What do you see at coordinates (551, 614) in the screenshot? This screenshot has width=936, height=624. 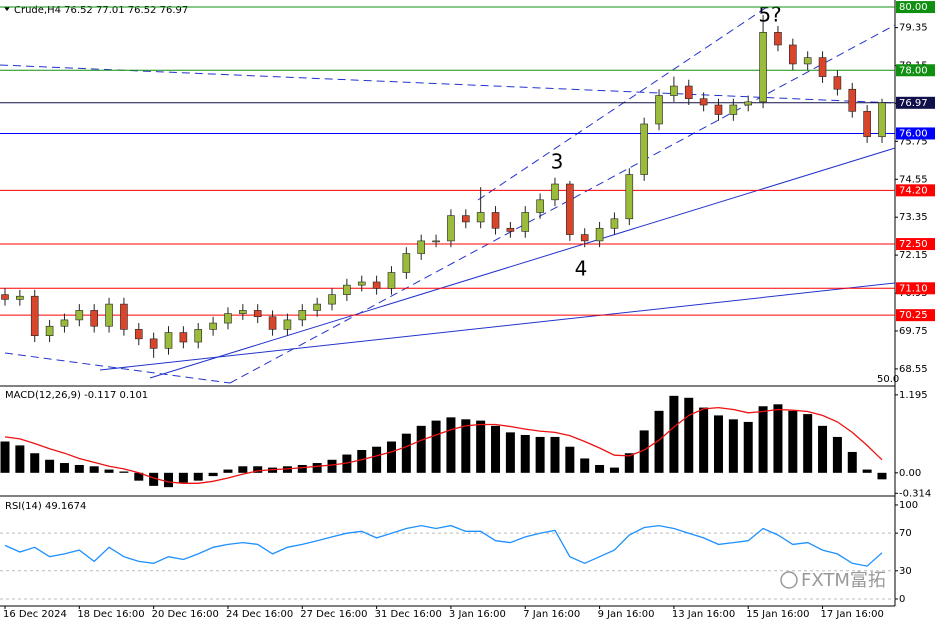 I see `x-tick-label: 7 Jan 16:00` at bounding box center [551, 614].